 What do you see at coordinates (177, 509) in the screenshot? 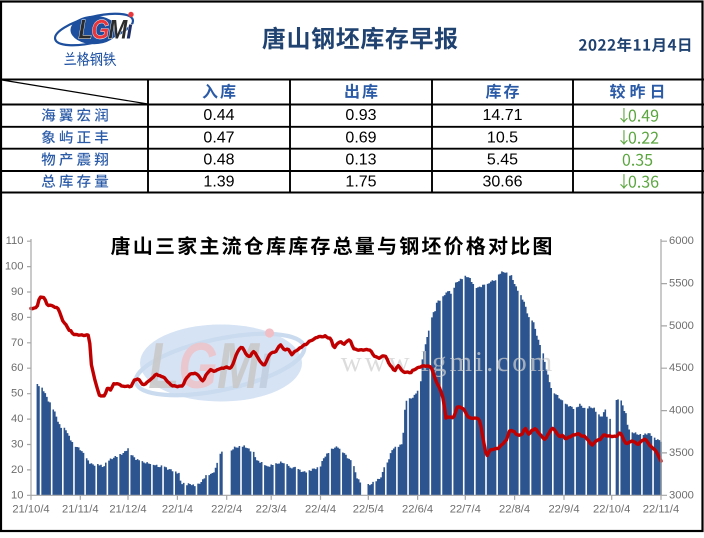
I see `svg-text: 22/1/4` at bounding box center [177, 509].